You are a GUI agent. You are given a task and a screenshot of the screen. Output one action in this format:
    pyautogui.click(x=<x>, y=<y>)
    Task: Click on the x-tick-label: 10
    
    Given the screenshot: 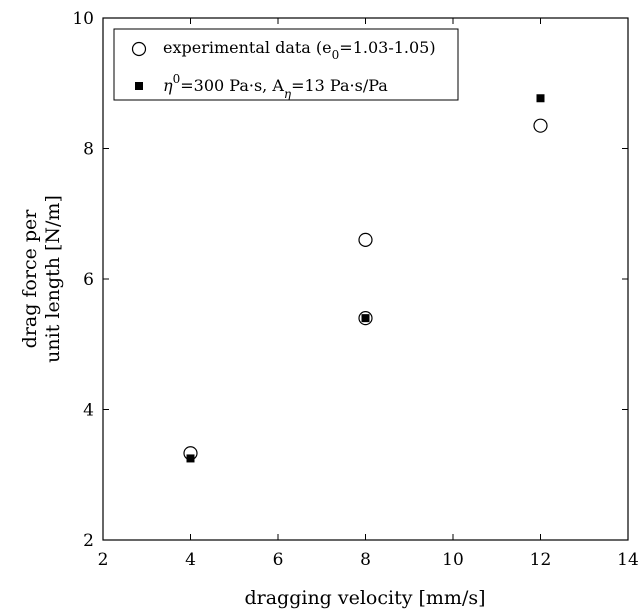 What is the action you would take?
    pyautogui.click(x=453, y=560)
    